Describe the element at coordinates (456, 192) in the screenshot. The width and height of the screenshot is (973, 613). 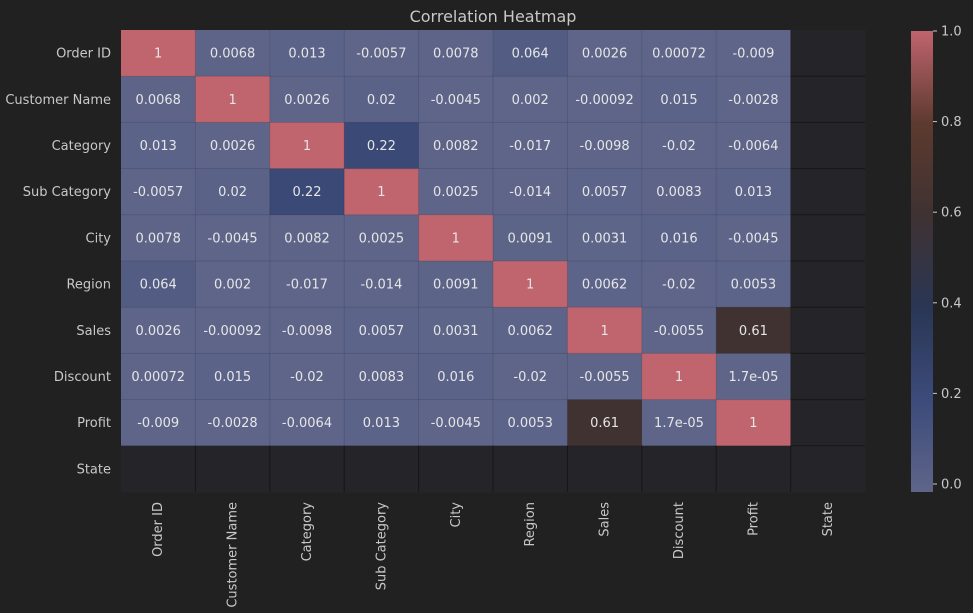
I see `heatmap-cell-r3-c4` at that location.